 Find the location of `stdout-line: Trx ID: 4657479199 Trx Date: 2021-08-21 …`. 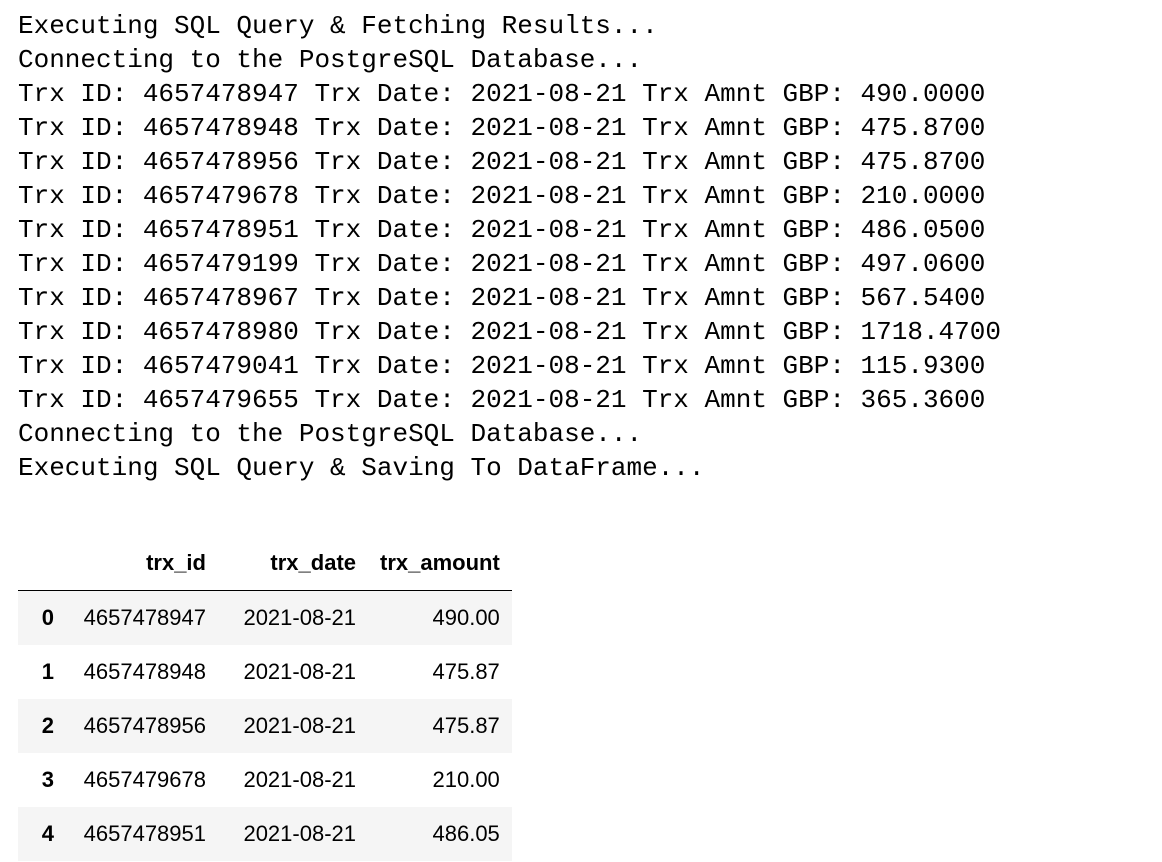

stdout-line: Trx ID: 4657479199 Trx Date: 2021-08-21 … is located at coordinates (502, 264).